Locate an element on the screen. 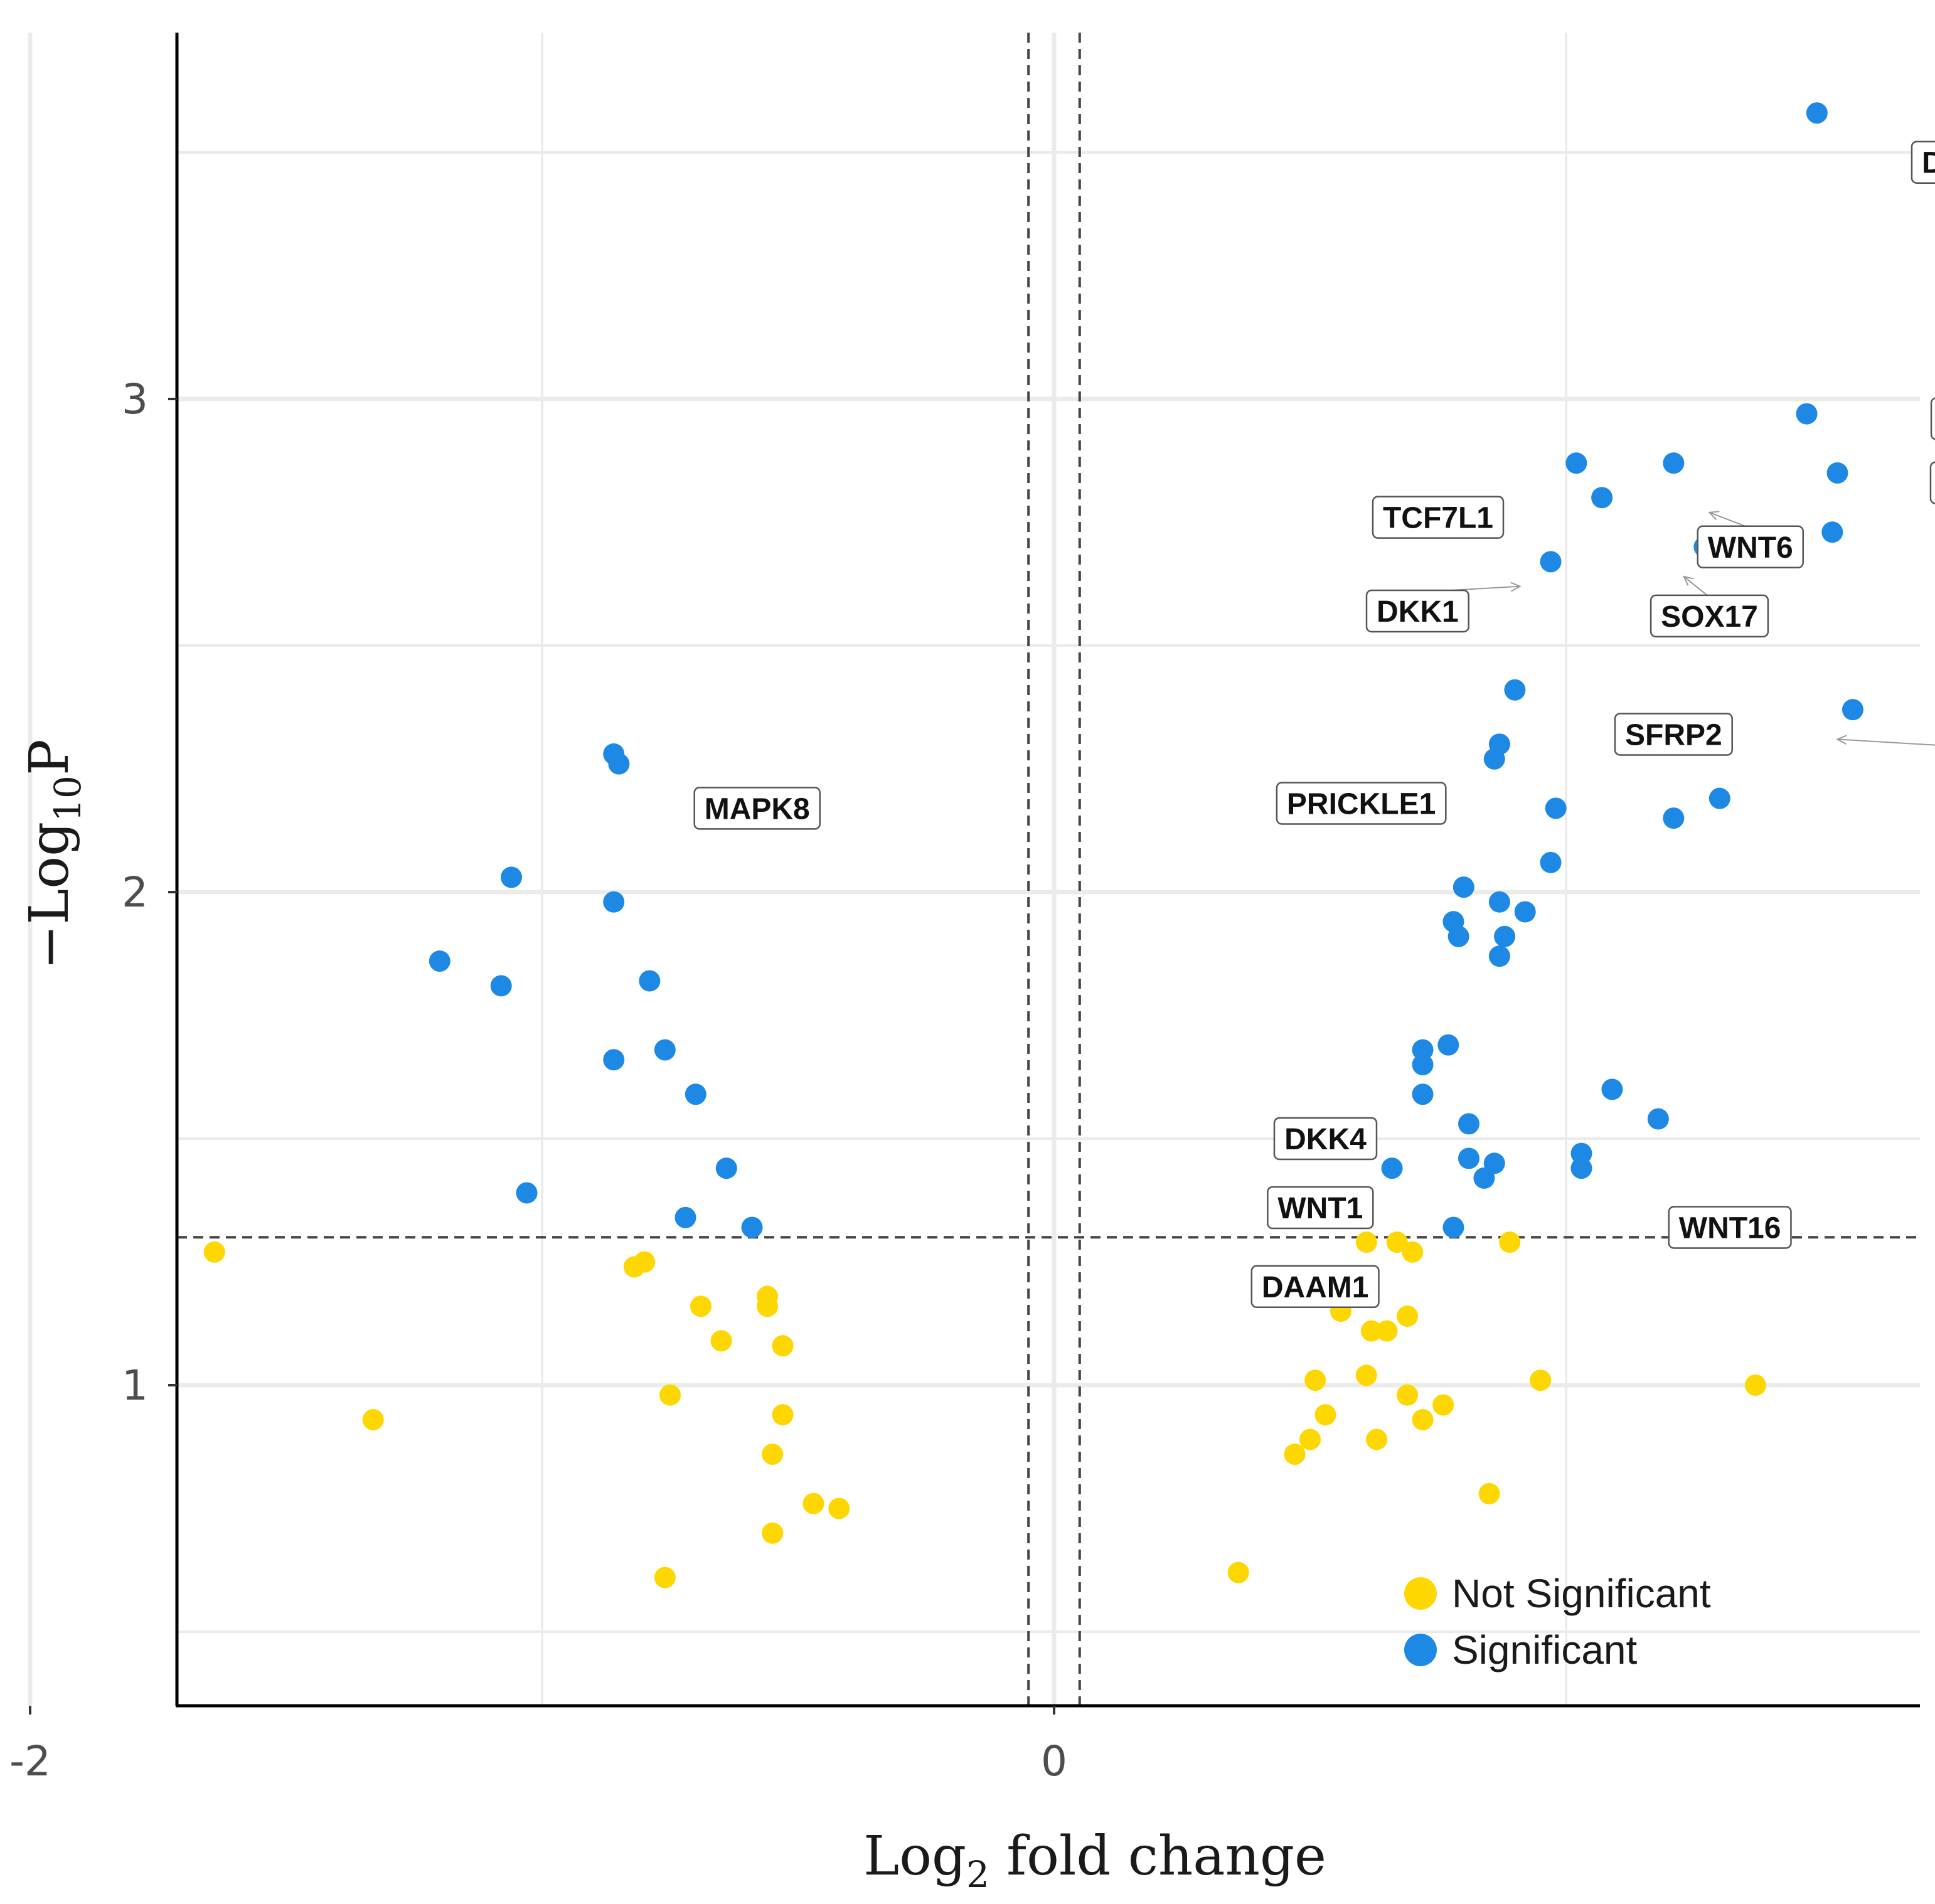 The width and height of the screenshot is (1935, 1904). gene-label: VANGL2 is located at coordinates (1932, 419).